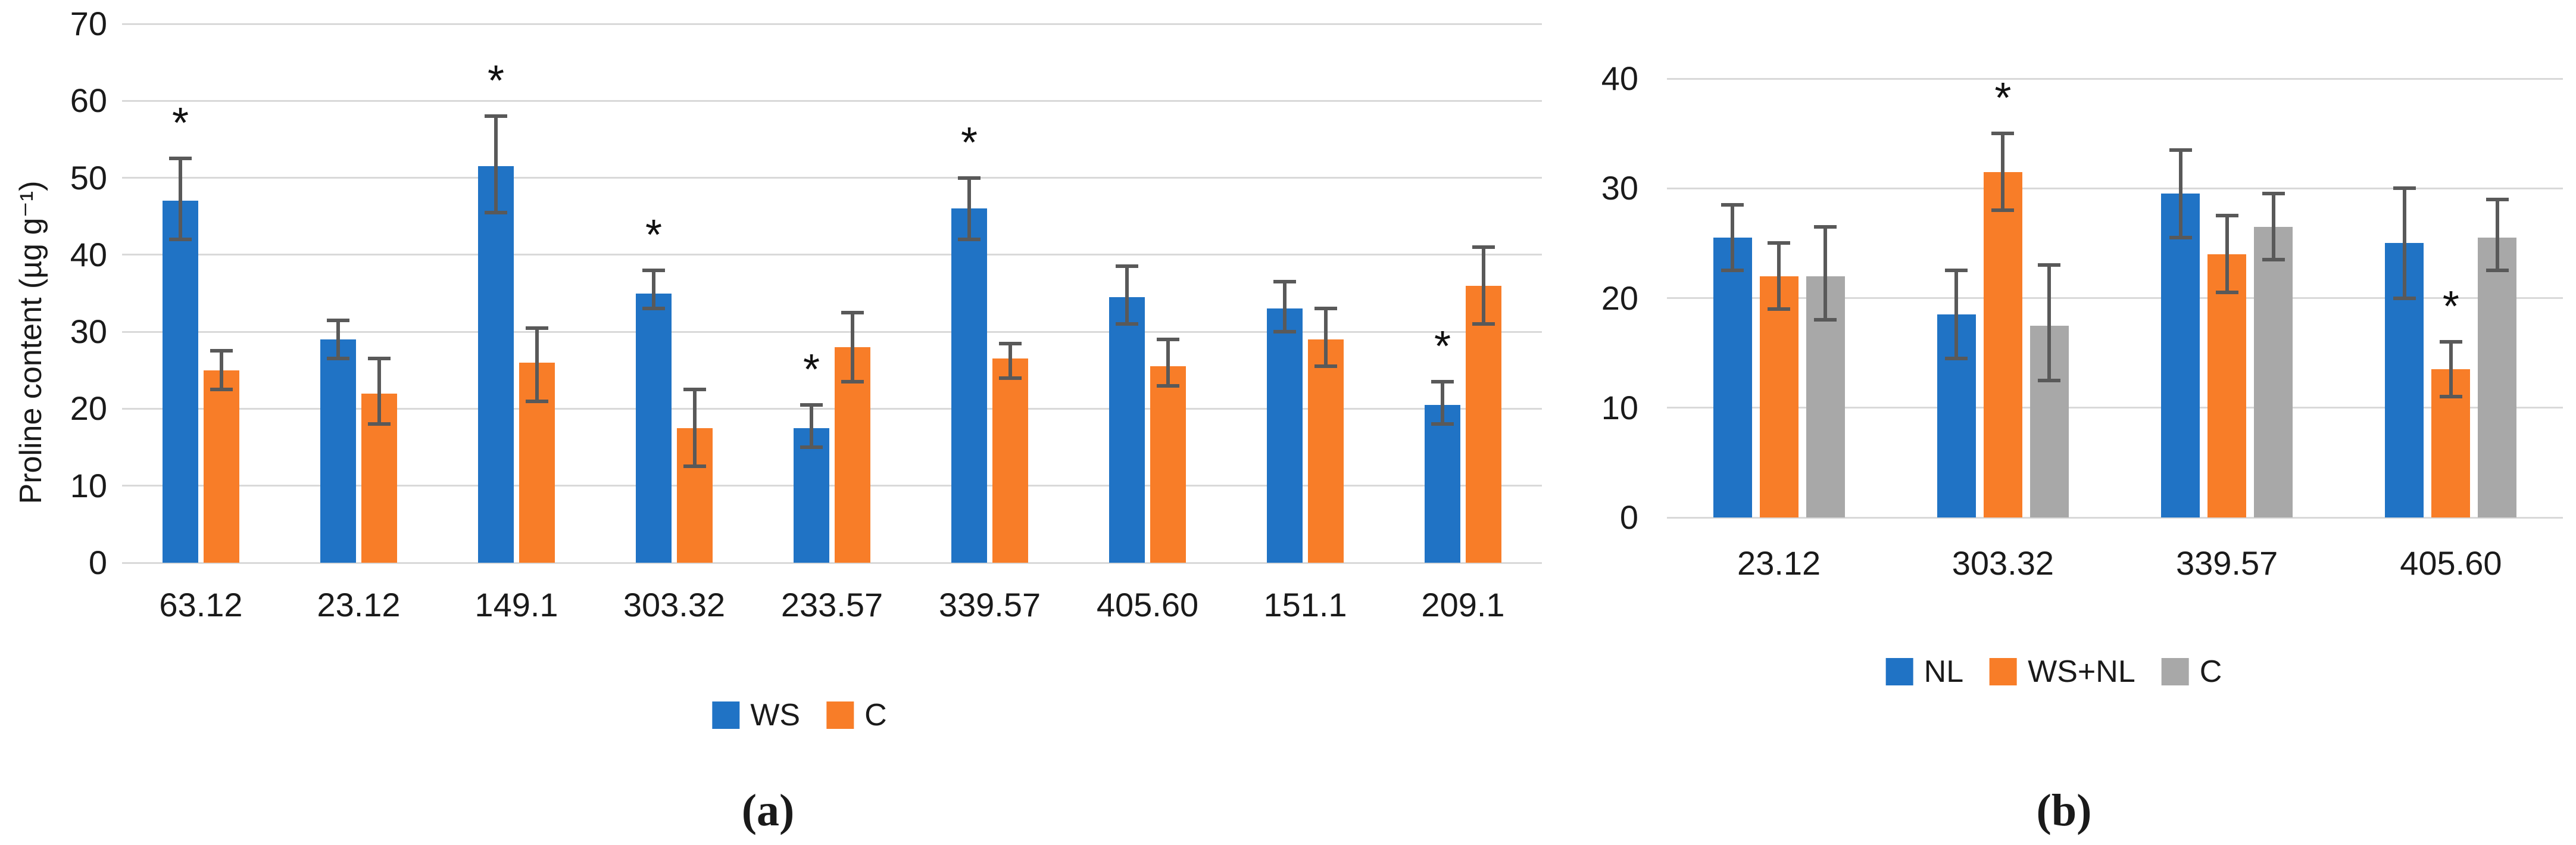 The height and width of the screenshot is (845, 2576). I want to click on x-axis-category-label: 339.57, so click(2226, 563).